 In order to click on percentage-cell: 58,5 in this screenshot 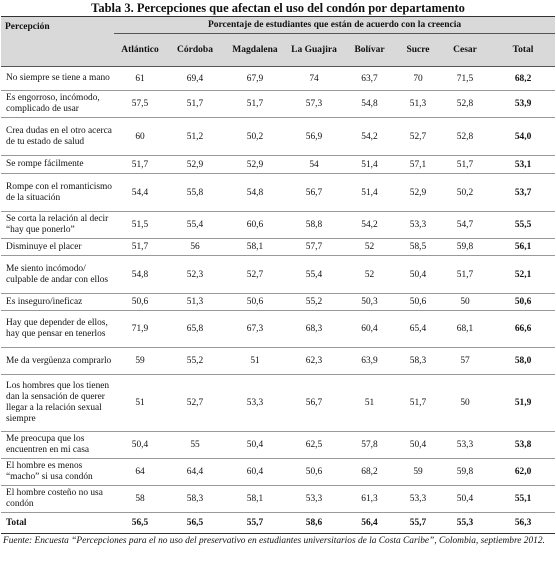, I will do `click(418, 247)`.